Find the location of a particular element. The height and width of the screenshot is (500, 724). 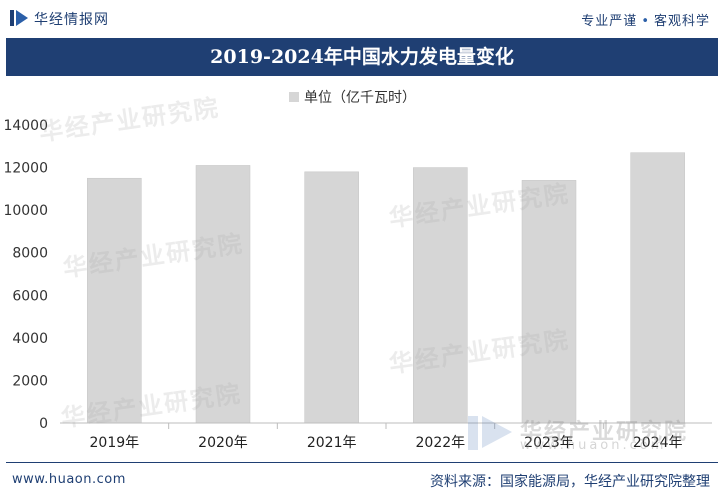

y-axis: 0 2000 4000 6000 8000 10000 12000 14000 is located at coordinates (25, 275).